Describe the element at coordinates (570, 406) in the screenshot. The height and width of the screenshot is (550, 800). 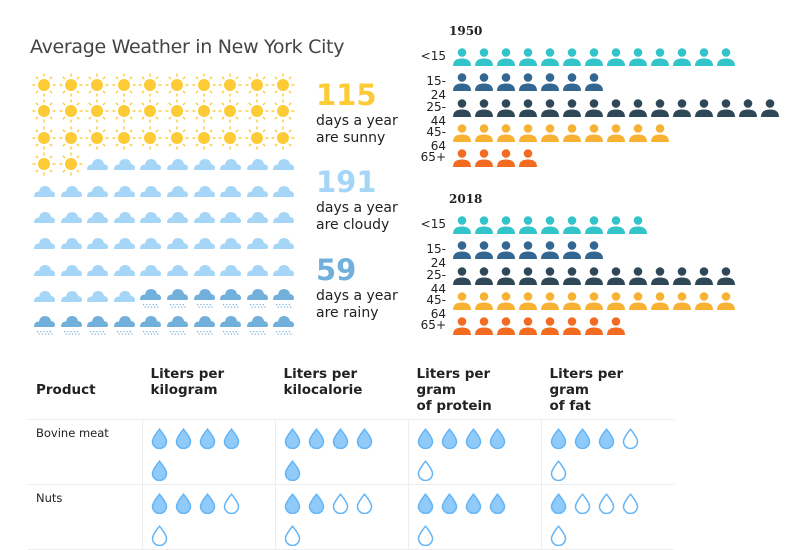
I see `header-line: of fat` at that location.